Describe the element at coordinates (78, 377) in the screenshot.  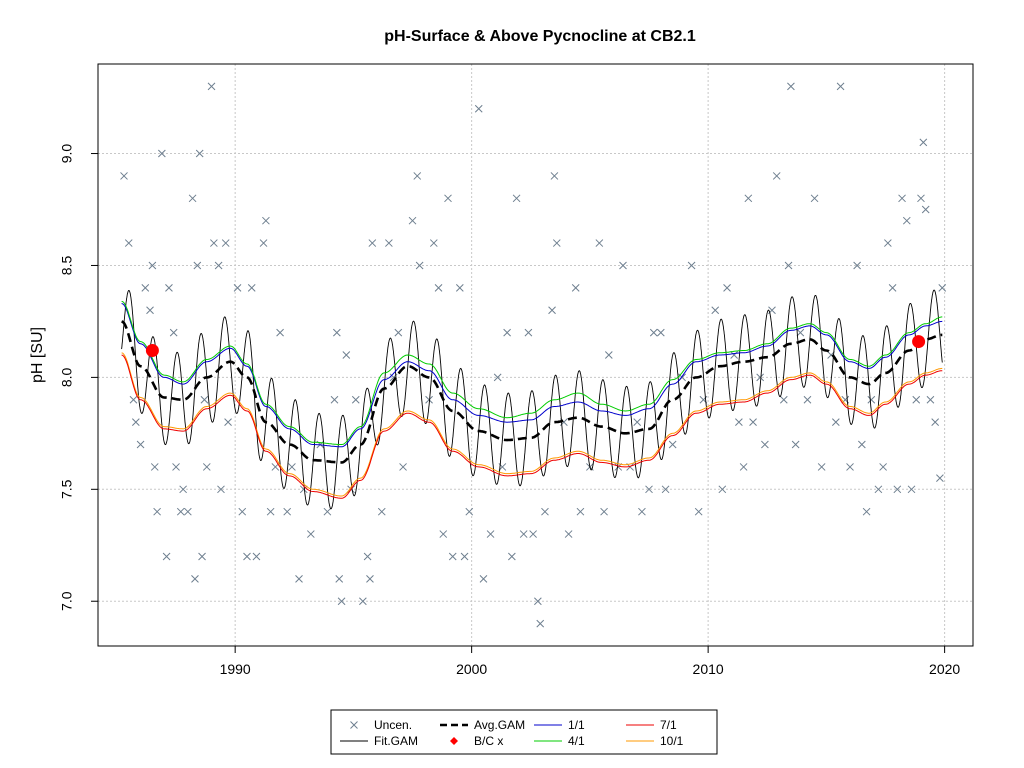
I see `y-axis: 7.0 7.5 8.0 8.5 9.0` at that location.